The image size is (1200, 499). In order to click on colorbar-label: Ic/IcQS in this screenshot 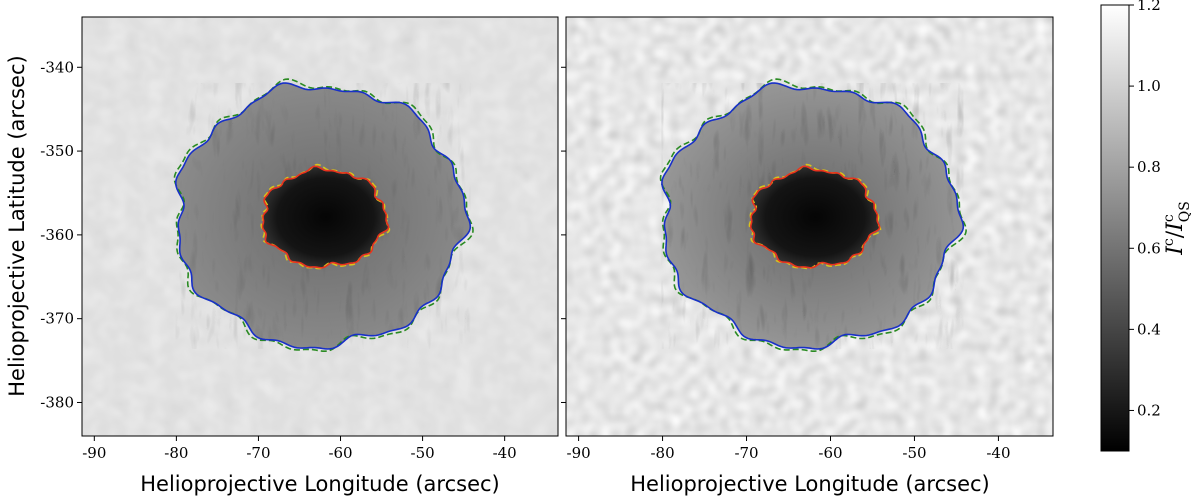, I will do `click(1177, 228)`.